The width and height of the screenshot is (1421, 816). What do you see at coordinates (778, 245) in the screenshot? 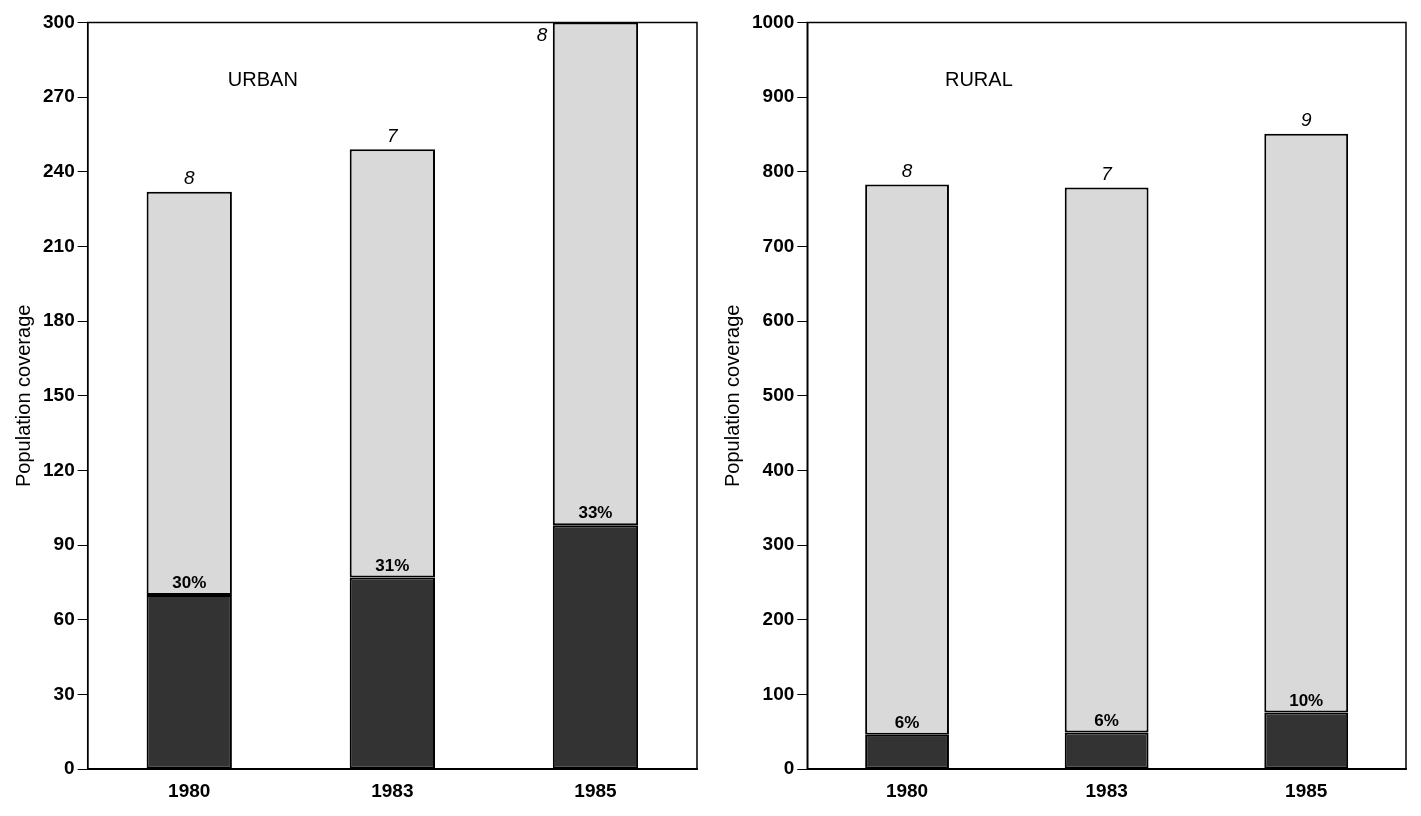
I see `y-tick-label: 700` at bounding box center [778, 245].